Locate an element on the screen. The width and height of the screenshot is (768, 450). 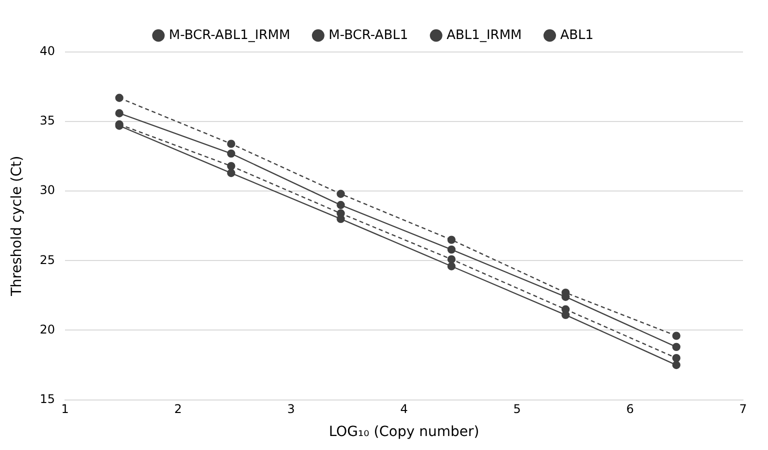
x-tick-label: 2 is located at coordinates (178, 409).